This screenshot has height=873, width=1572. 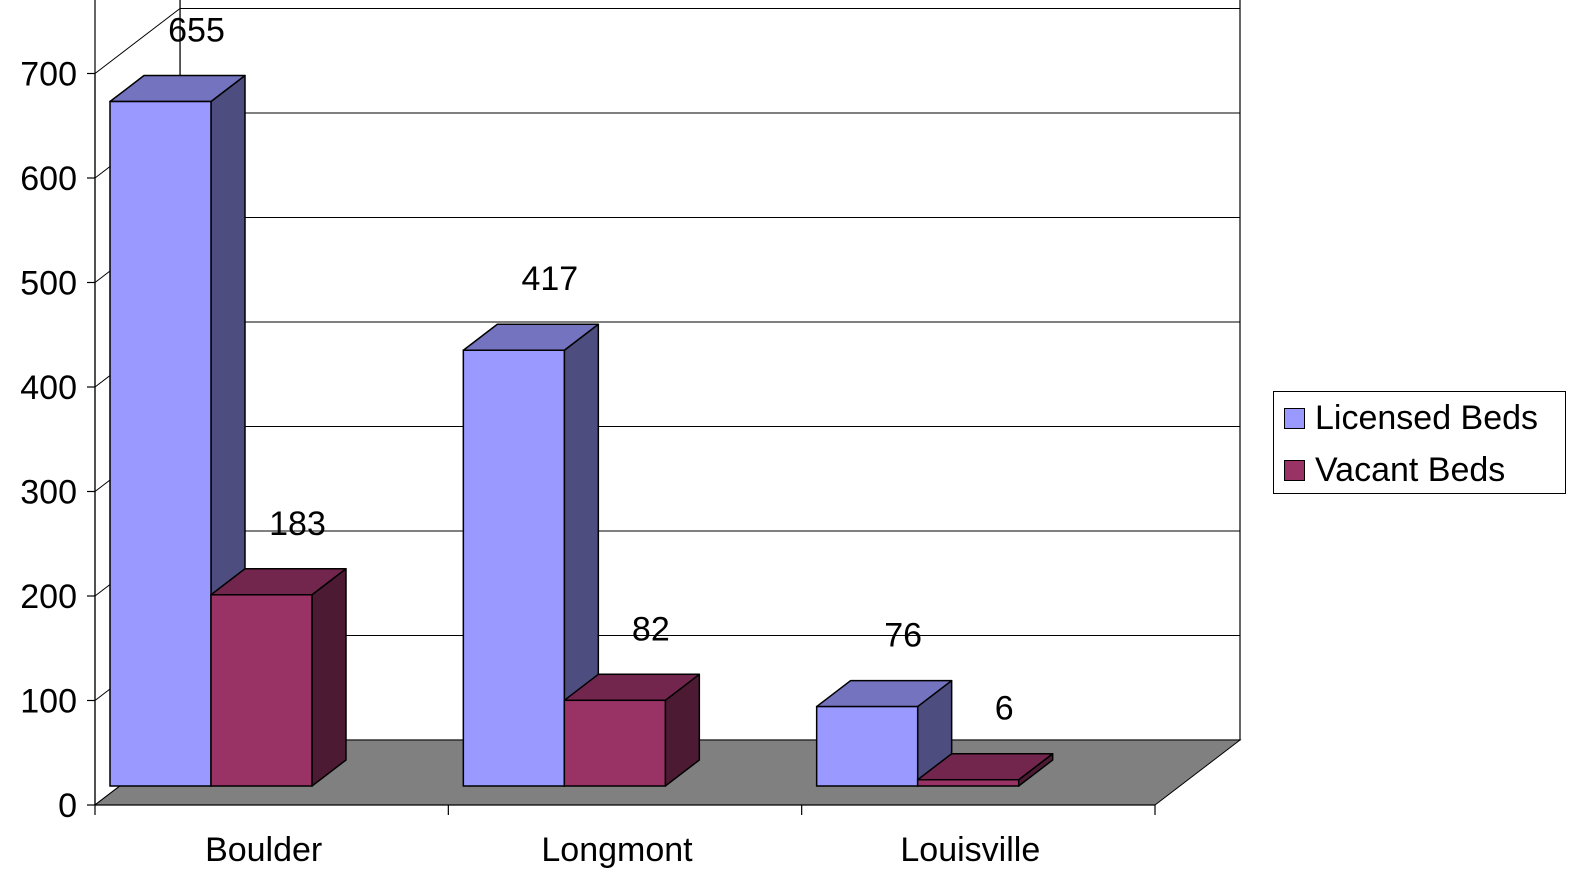 I want to click on data-label: 655, so click(x=196, y=31).